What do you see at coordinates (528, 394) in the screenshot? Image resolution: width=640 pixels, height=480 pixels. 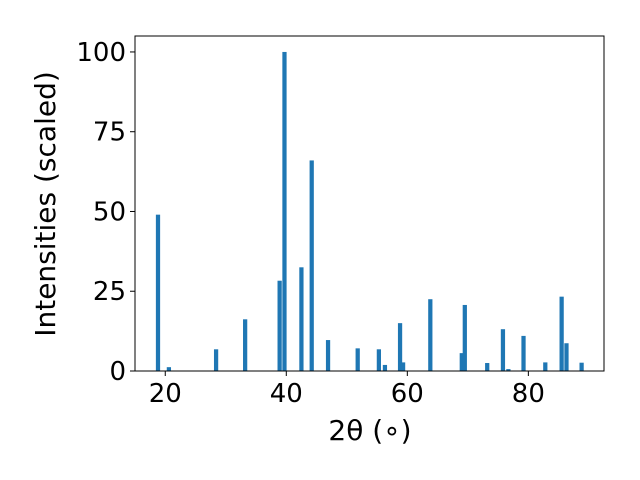 I see `x-tick-label: 80` at bounding box center [528, 394].